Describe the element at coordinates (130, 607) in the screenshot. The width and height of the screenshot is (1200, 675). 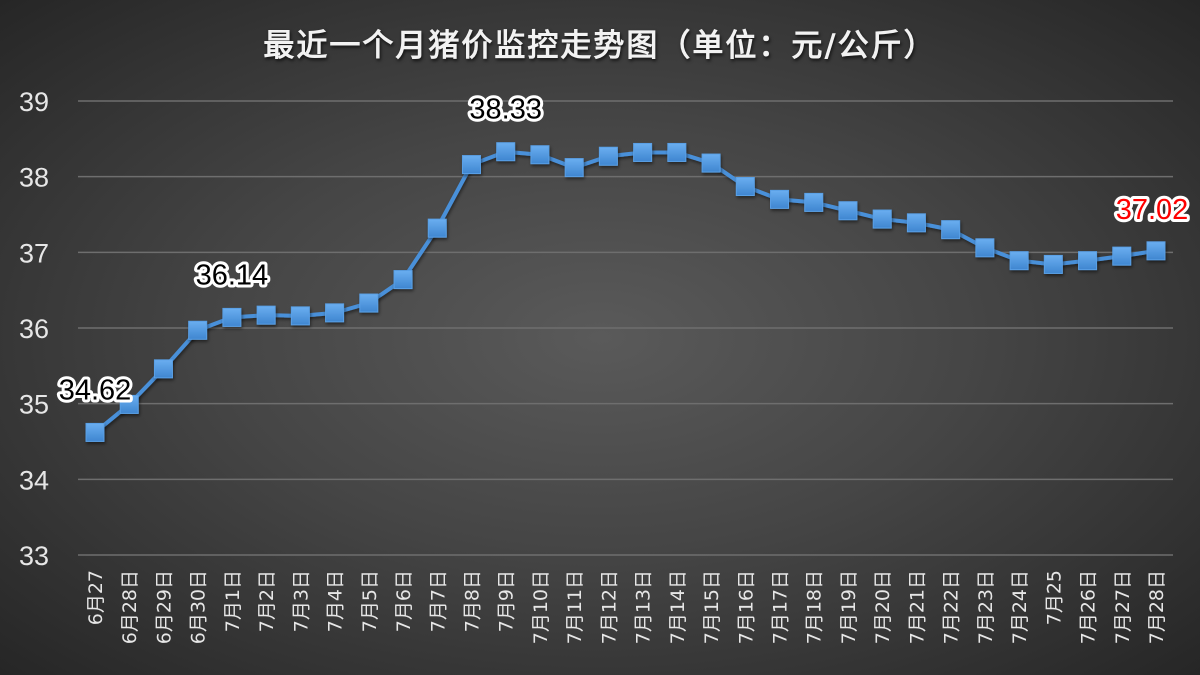
I see `x-tick-label: 6月28日` at that location.